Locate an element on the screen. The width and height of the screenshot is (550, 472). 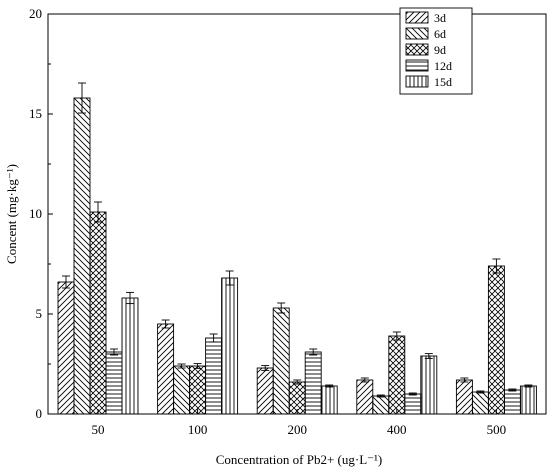
x-tick-label: 100 is located at coordinates (198, 429).